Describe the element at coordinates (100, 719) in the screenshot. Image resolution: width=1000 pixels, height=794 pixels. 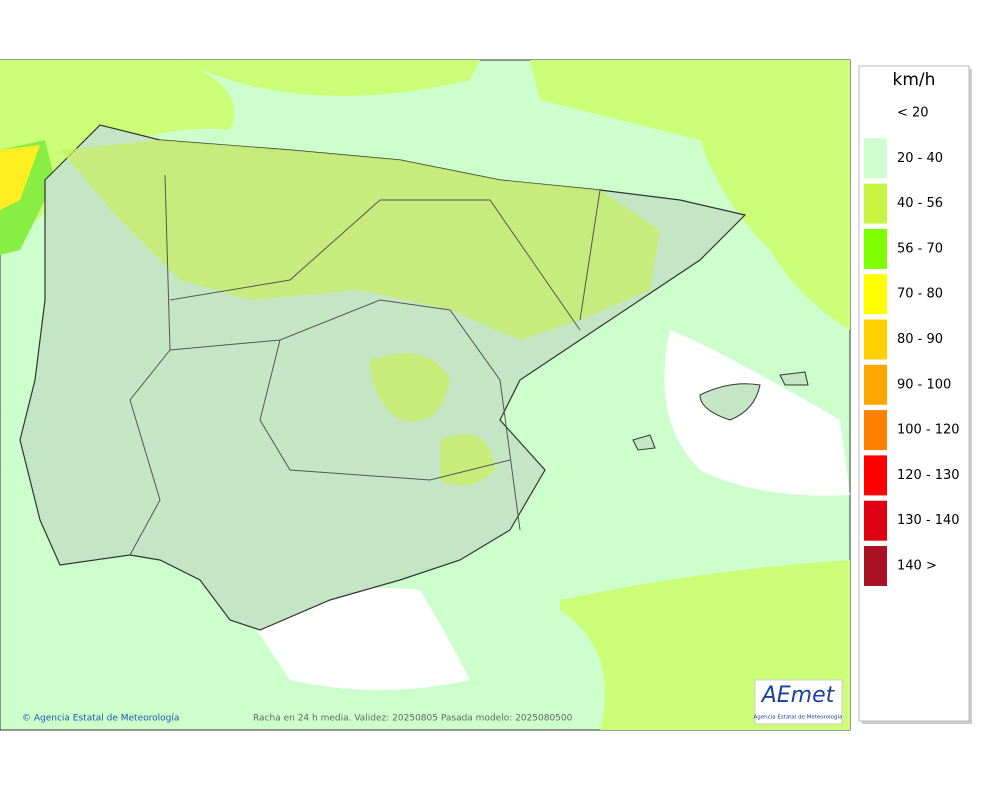
I see `copyright: © Agencia Estatal de Meteorología` at that location.